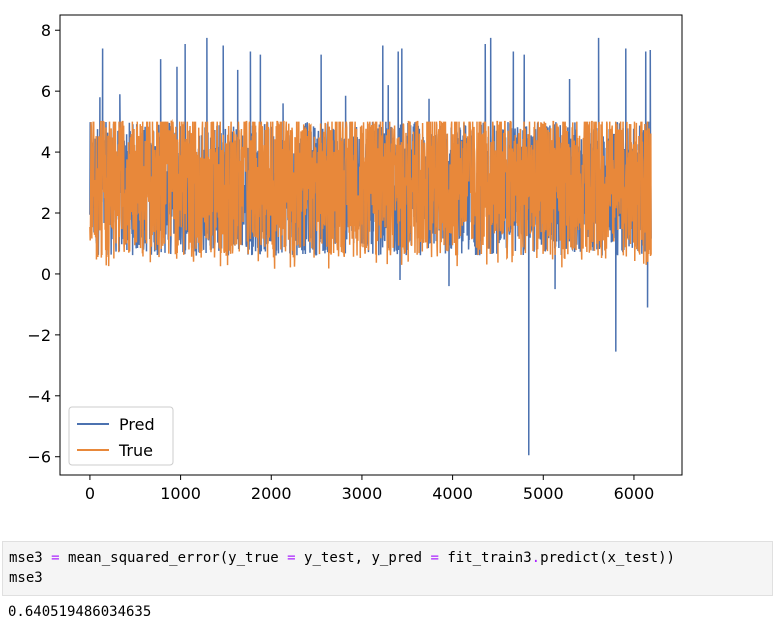 Image resolution: width=781 pixels, height=627 pixels. What do you see at coordinates (362, 493) in the screenshot?
I see `x-tick-label: 3000` at bounding box center [362, 493].